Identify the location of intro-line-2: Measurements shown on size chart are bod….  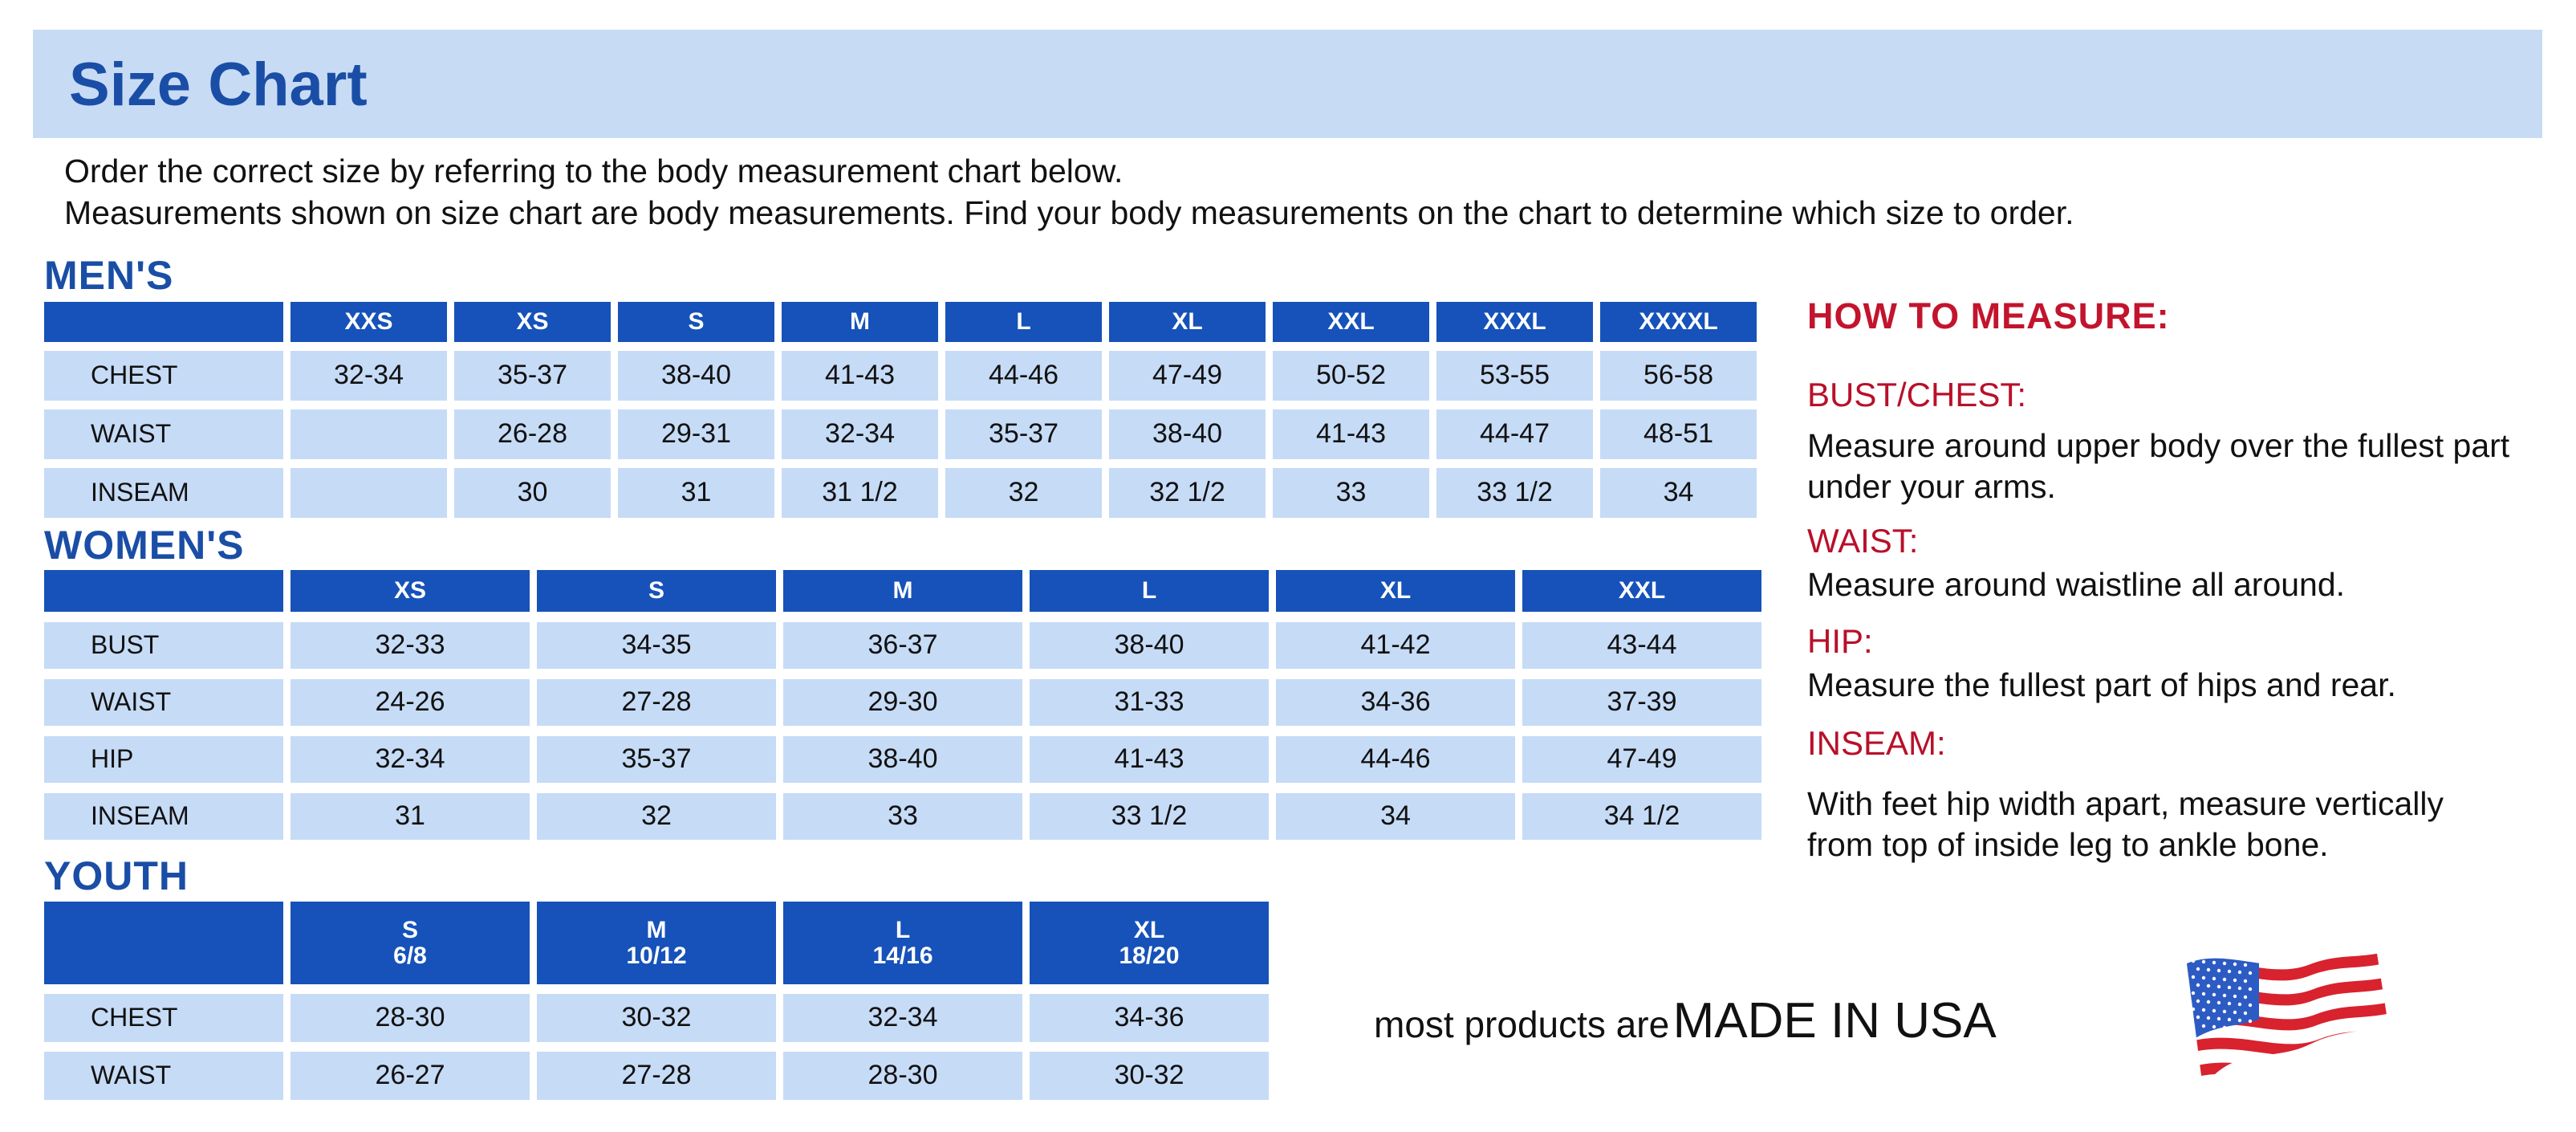
(1069, 212).